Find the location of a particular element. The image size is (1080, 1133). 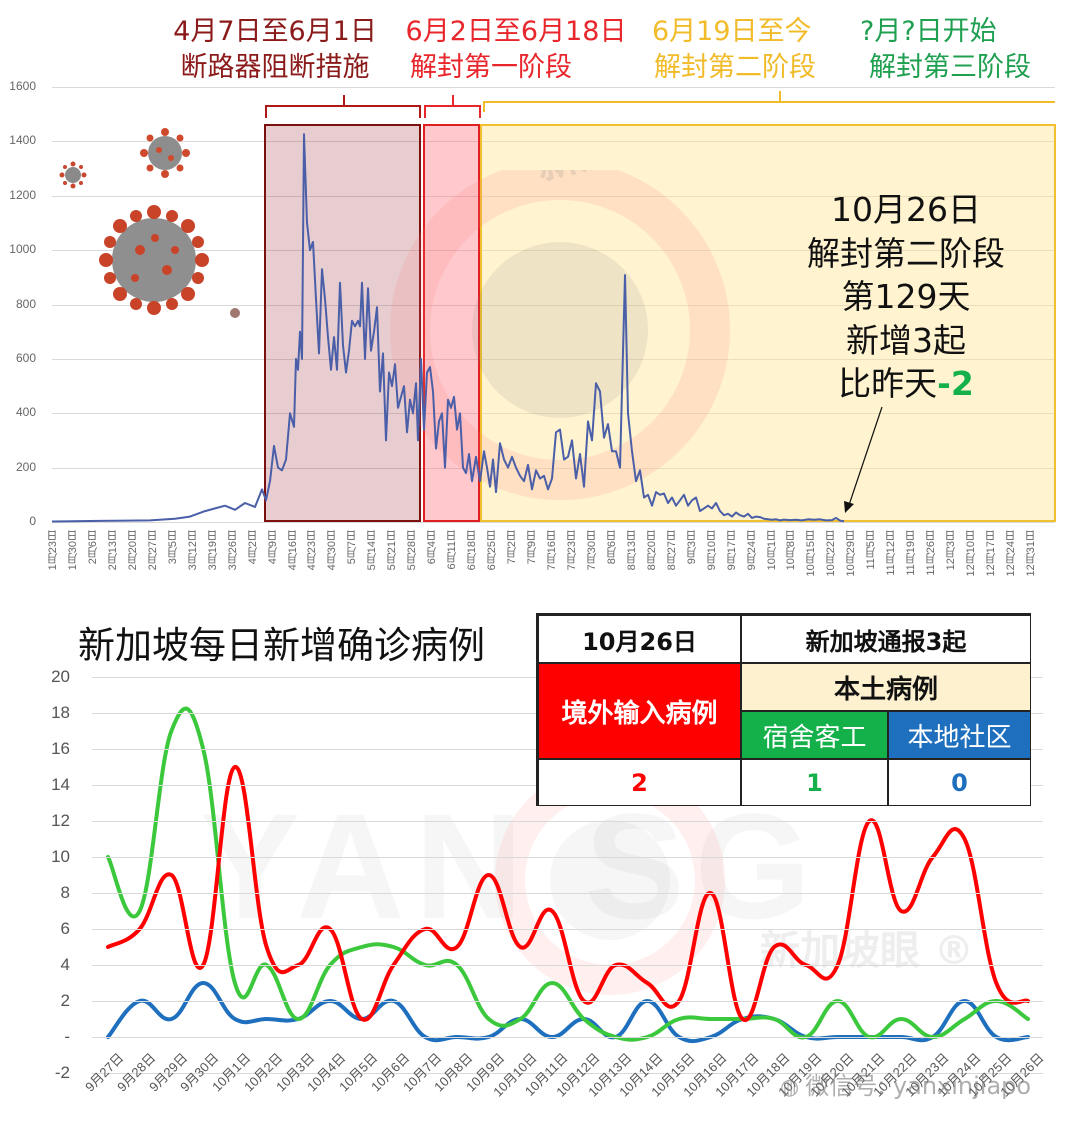

phase-date: 6月2日至6月18日 is located at coordinates (516, 31).